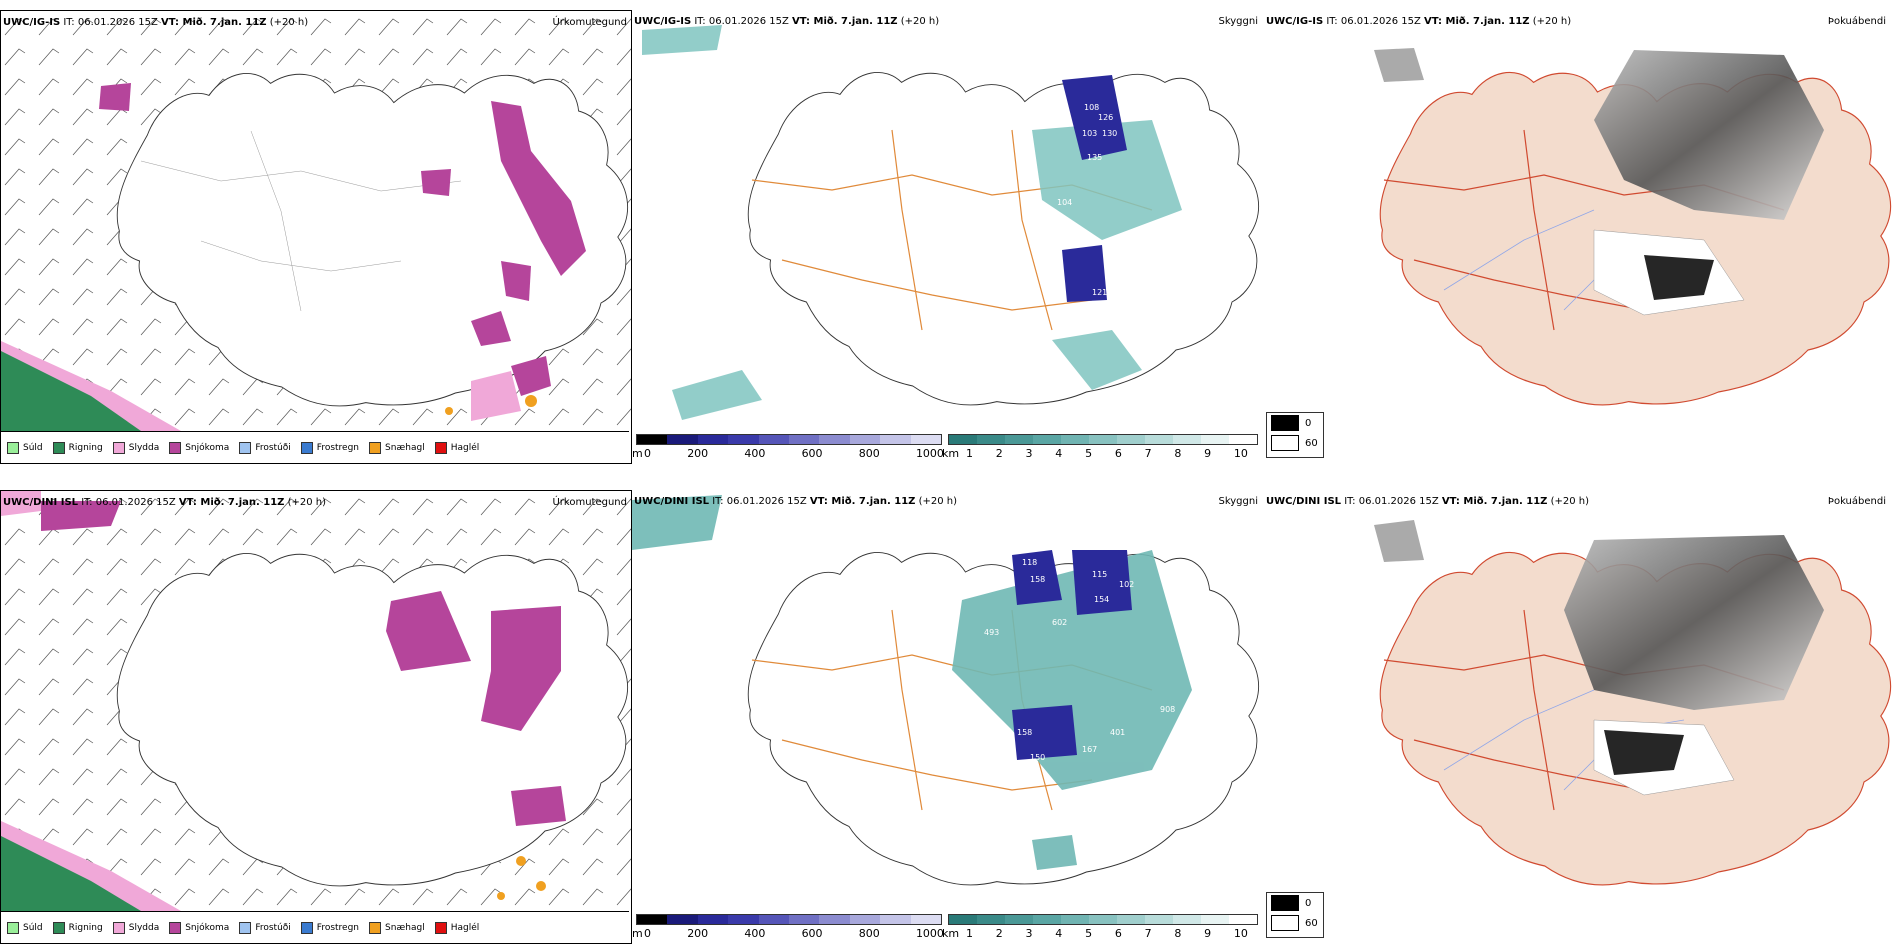  What do you see at coordinates (1154, 272) in the screenshot?
I see `value-label: 144` at bounding box center [1154, 272].